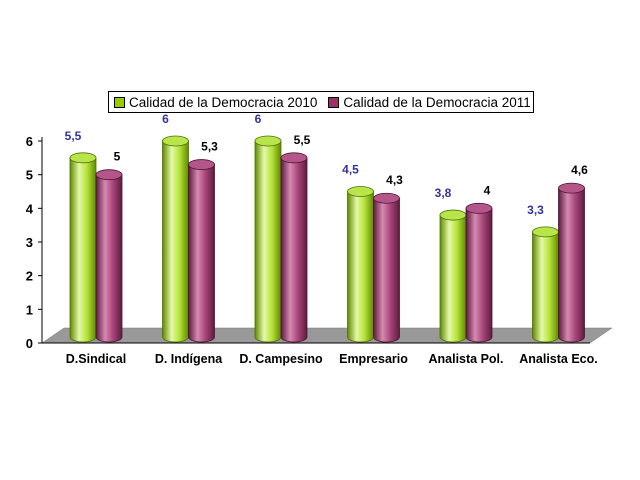  I want to click on y-tick-label: 0, so click(29, 343).